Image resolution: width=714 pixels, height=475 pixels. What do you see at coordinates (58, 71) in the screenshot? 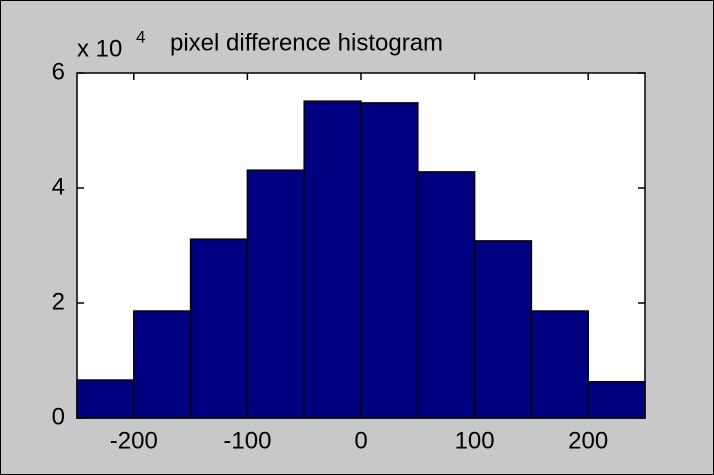
I see `y-tick-label: 6` at bounding box center [58, 71].